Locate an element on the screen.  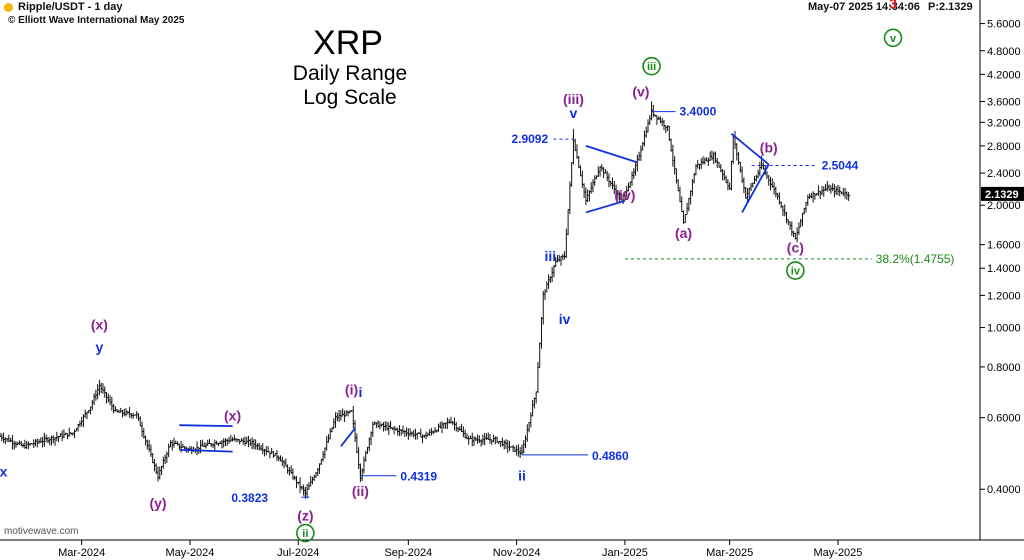
x-tick-label: Mar-2025 is located at coordinates (729, 553).